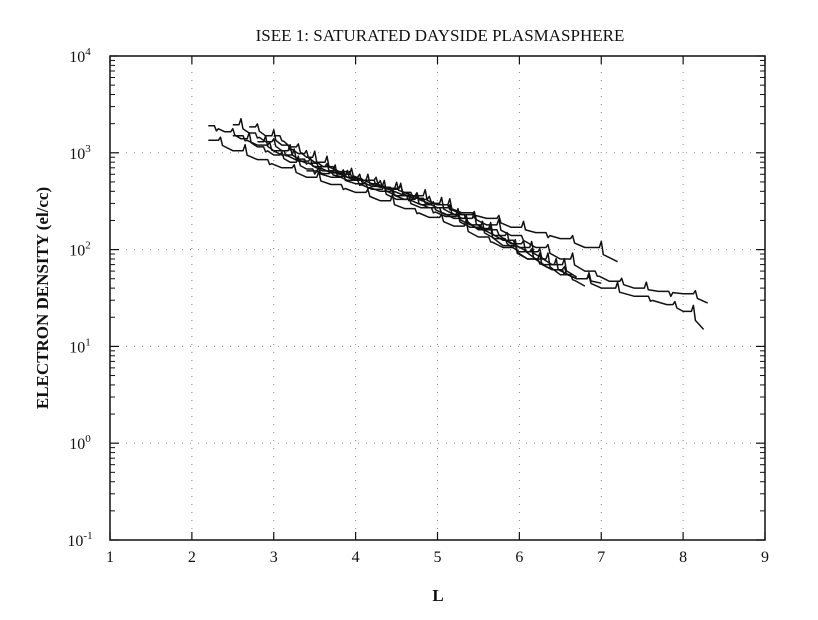 The height and width of the screenshot is (620, 818). What do you see at coordinates (80, 443) in the screenshot?
I see `y-tick-label: 10⁰` at bounding box center [80, 443].